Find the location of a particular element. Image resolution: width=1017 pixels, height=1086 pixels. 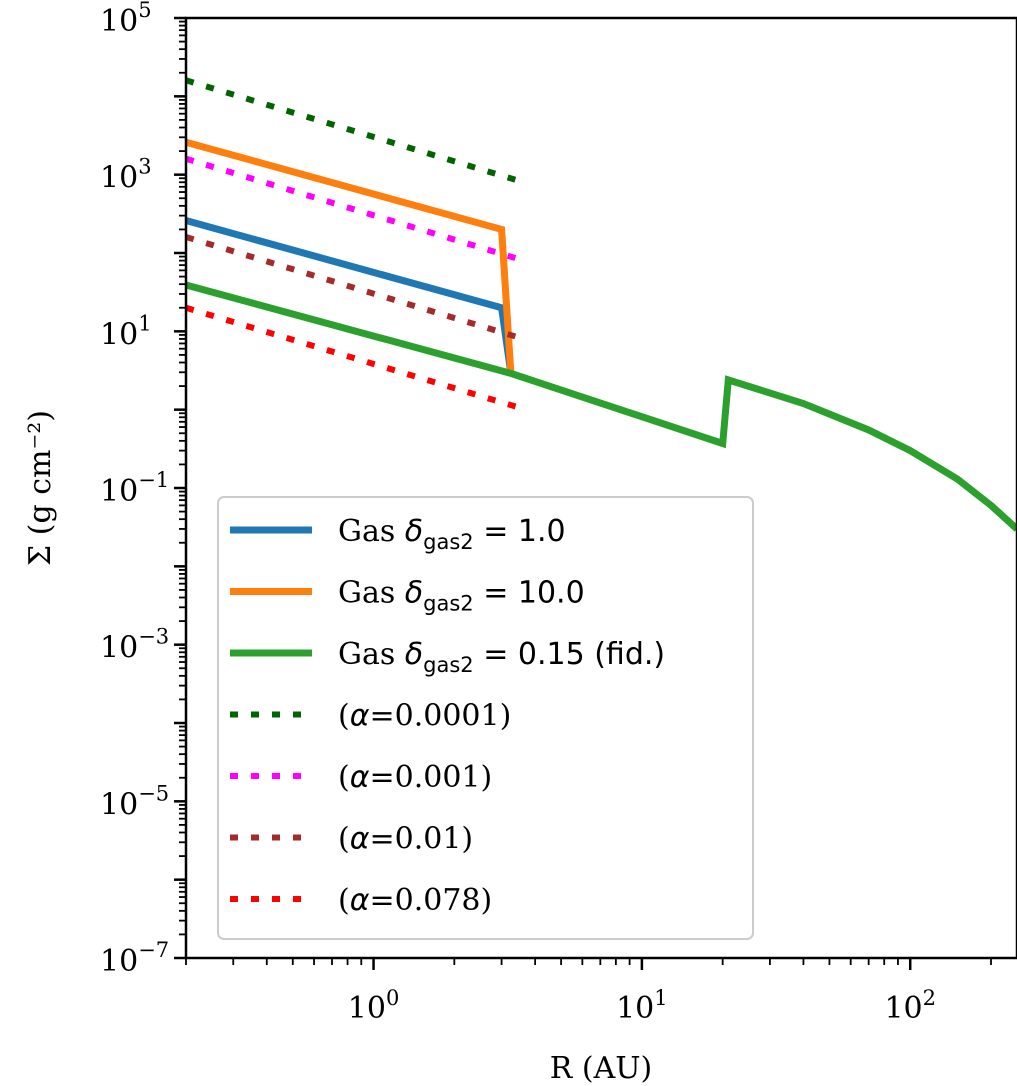

y-axis-label: Σ (g cm⁻²) is located at coordinates (40, 488).